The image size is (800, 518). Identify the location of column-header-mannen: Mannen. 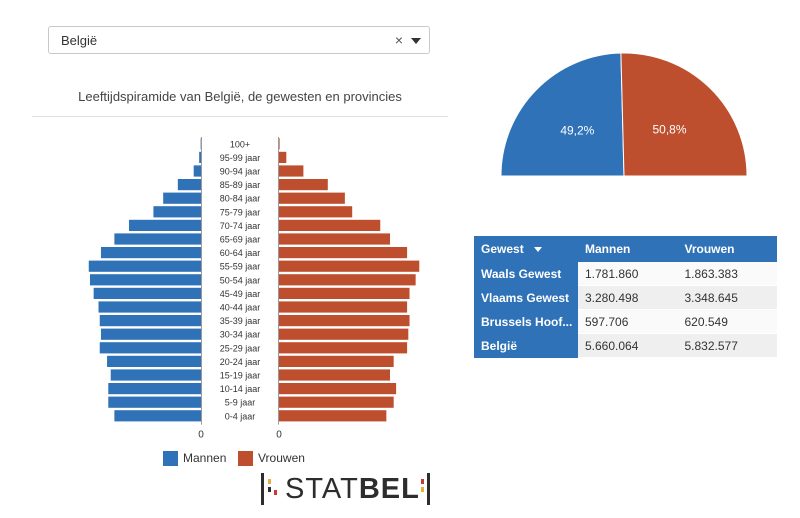
(628, 249).